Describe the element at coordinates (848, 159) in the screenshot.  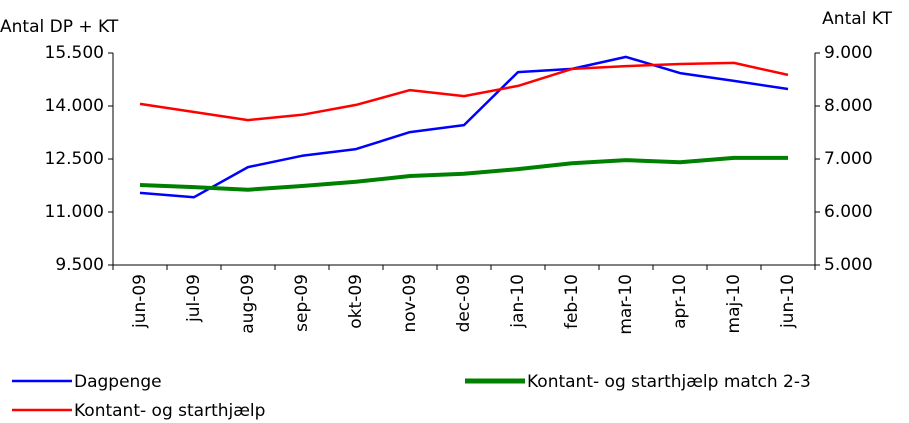
I see `y2-tick-label: 7.000` at that location.